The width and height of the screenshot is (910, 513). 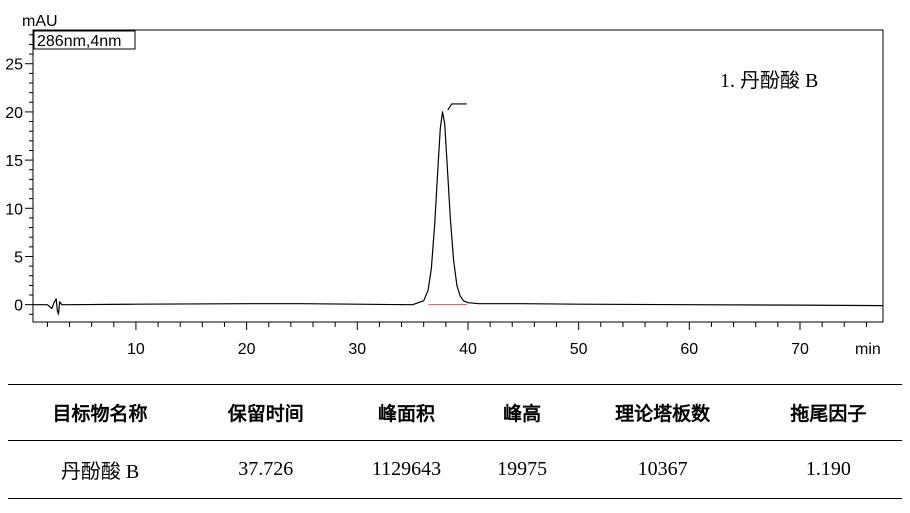 I want to click on y-tick-label: 10, so click(x=14, y=209).